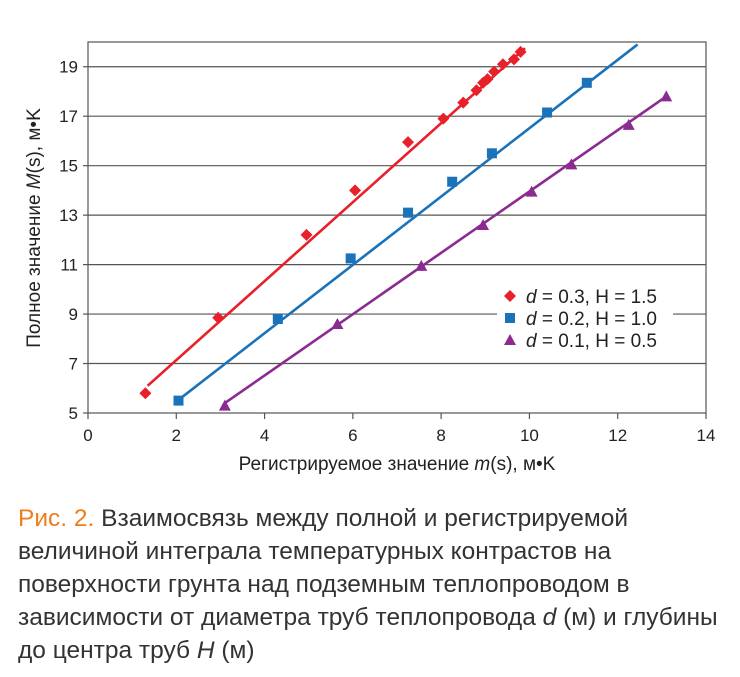 This screenshot has width=740, height=677. Describe the element at coordinates (591, 319) in the screenshot. I see `legend-entry: d = 0.2, H = 1.0` at that location.